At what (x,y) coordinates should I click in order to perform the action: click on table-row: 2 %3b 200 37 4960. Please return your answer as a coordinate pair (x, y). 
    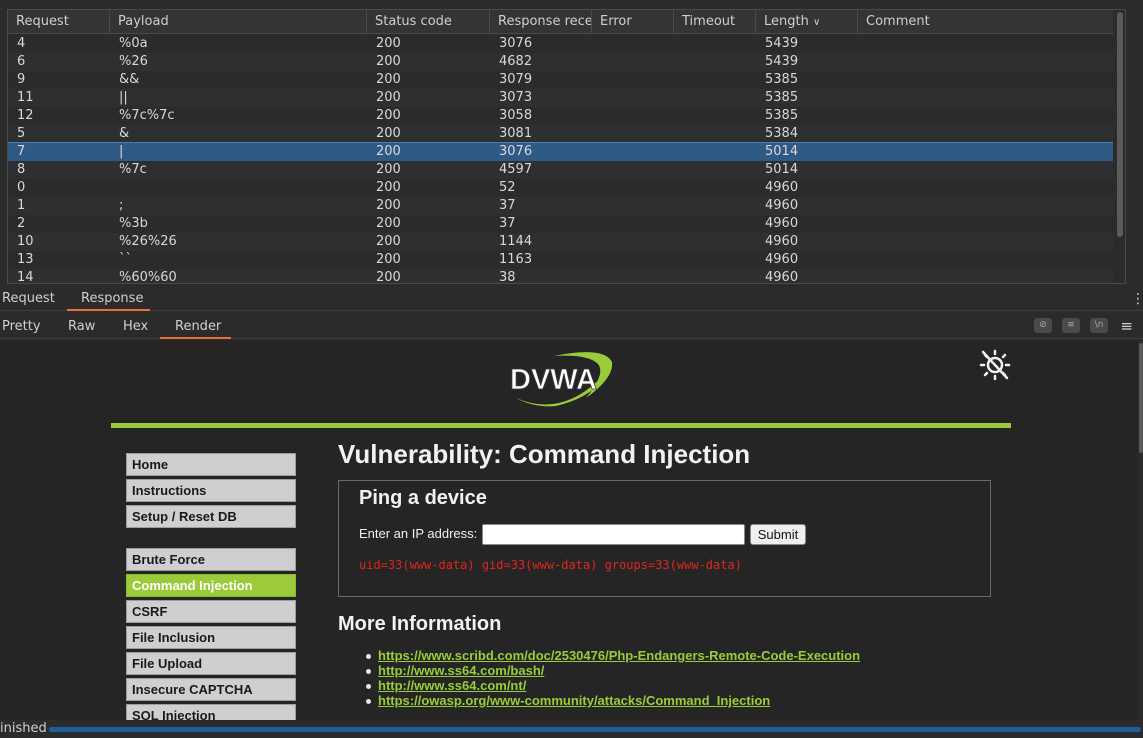
    Looking at the image, I should click on (561, 224).